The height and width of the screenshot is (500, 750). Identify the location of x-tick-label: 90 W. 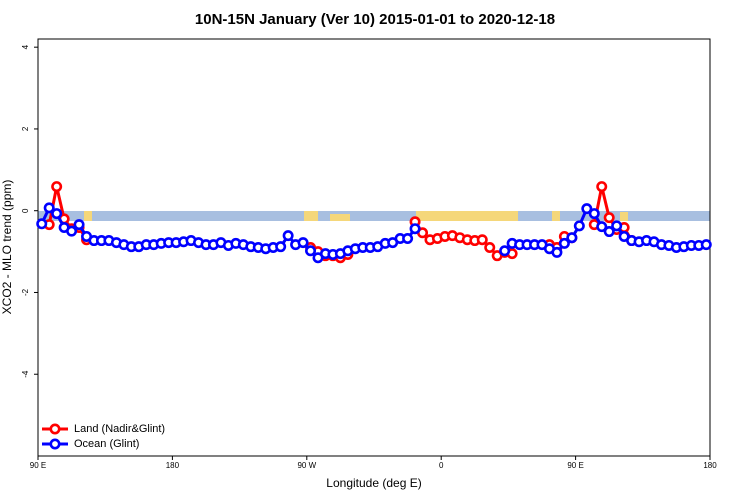
(306, 465).